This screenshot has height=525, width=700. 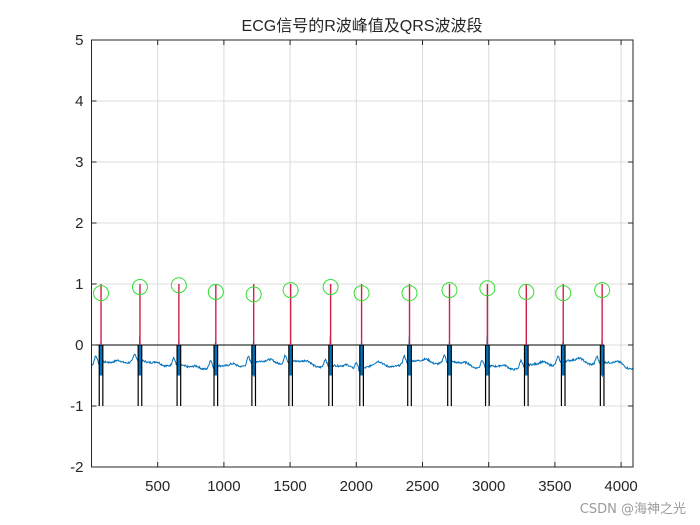 I want to click on qrs-segments, so click(x=348, y=375).